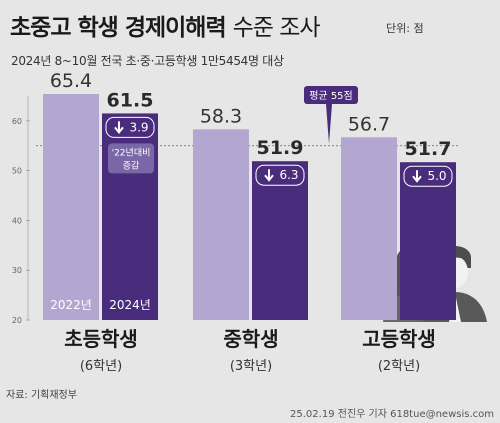 Image resolution: width=500 pixels, height=423 pixels. I want to click on value-label-2022: 65.4, so click(71, 81).